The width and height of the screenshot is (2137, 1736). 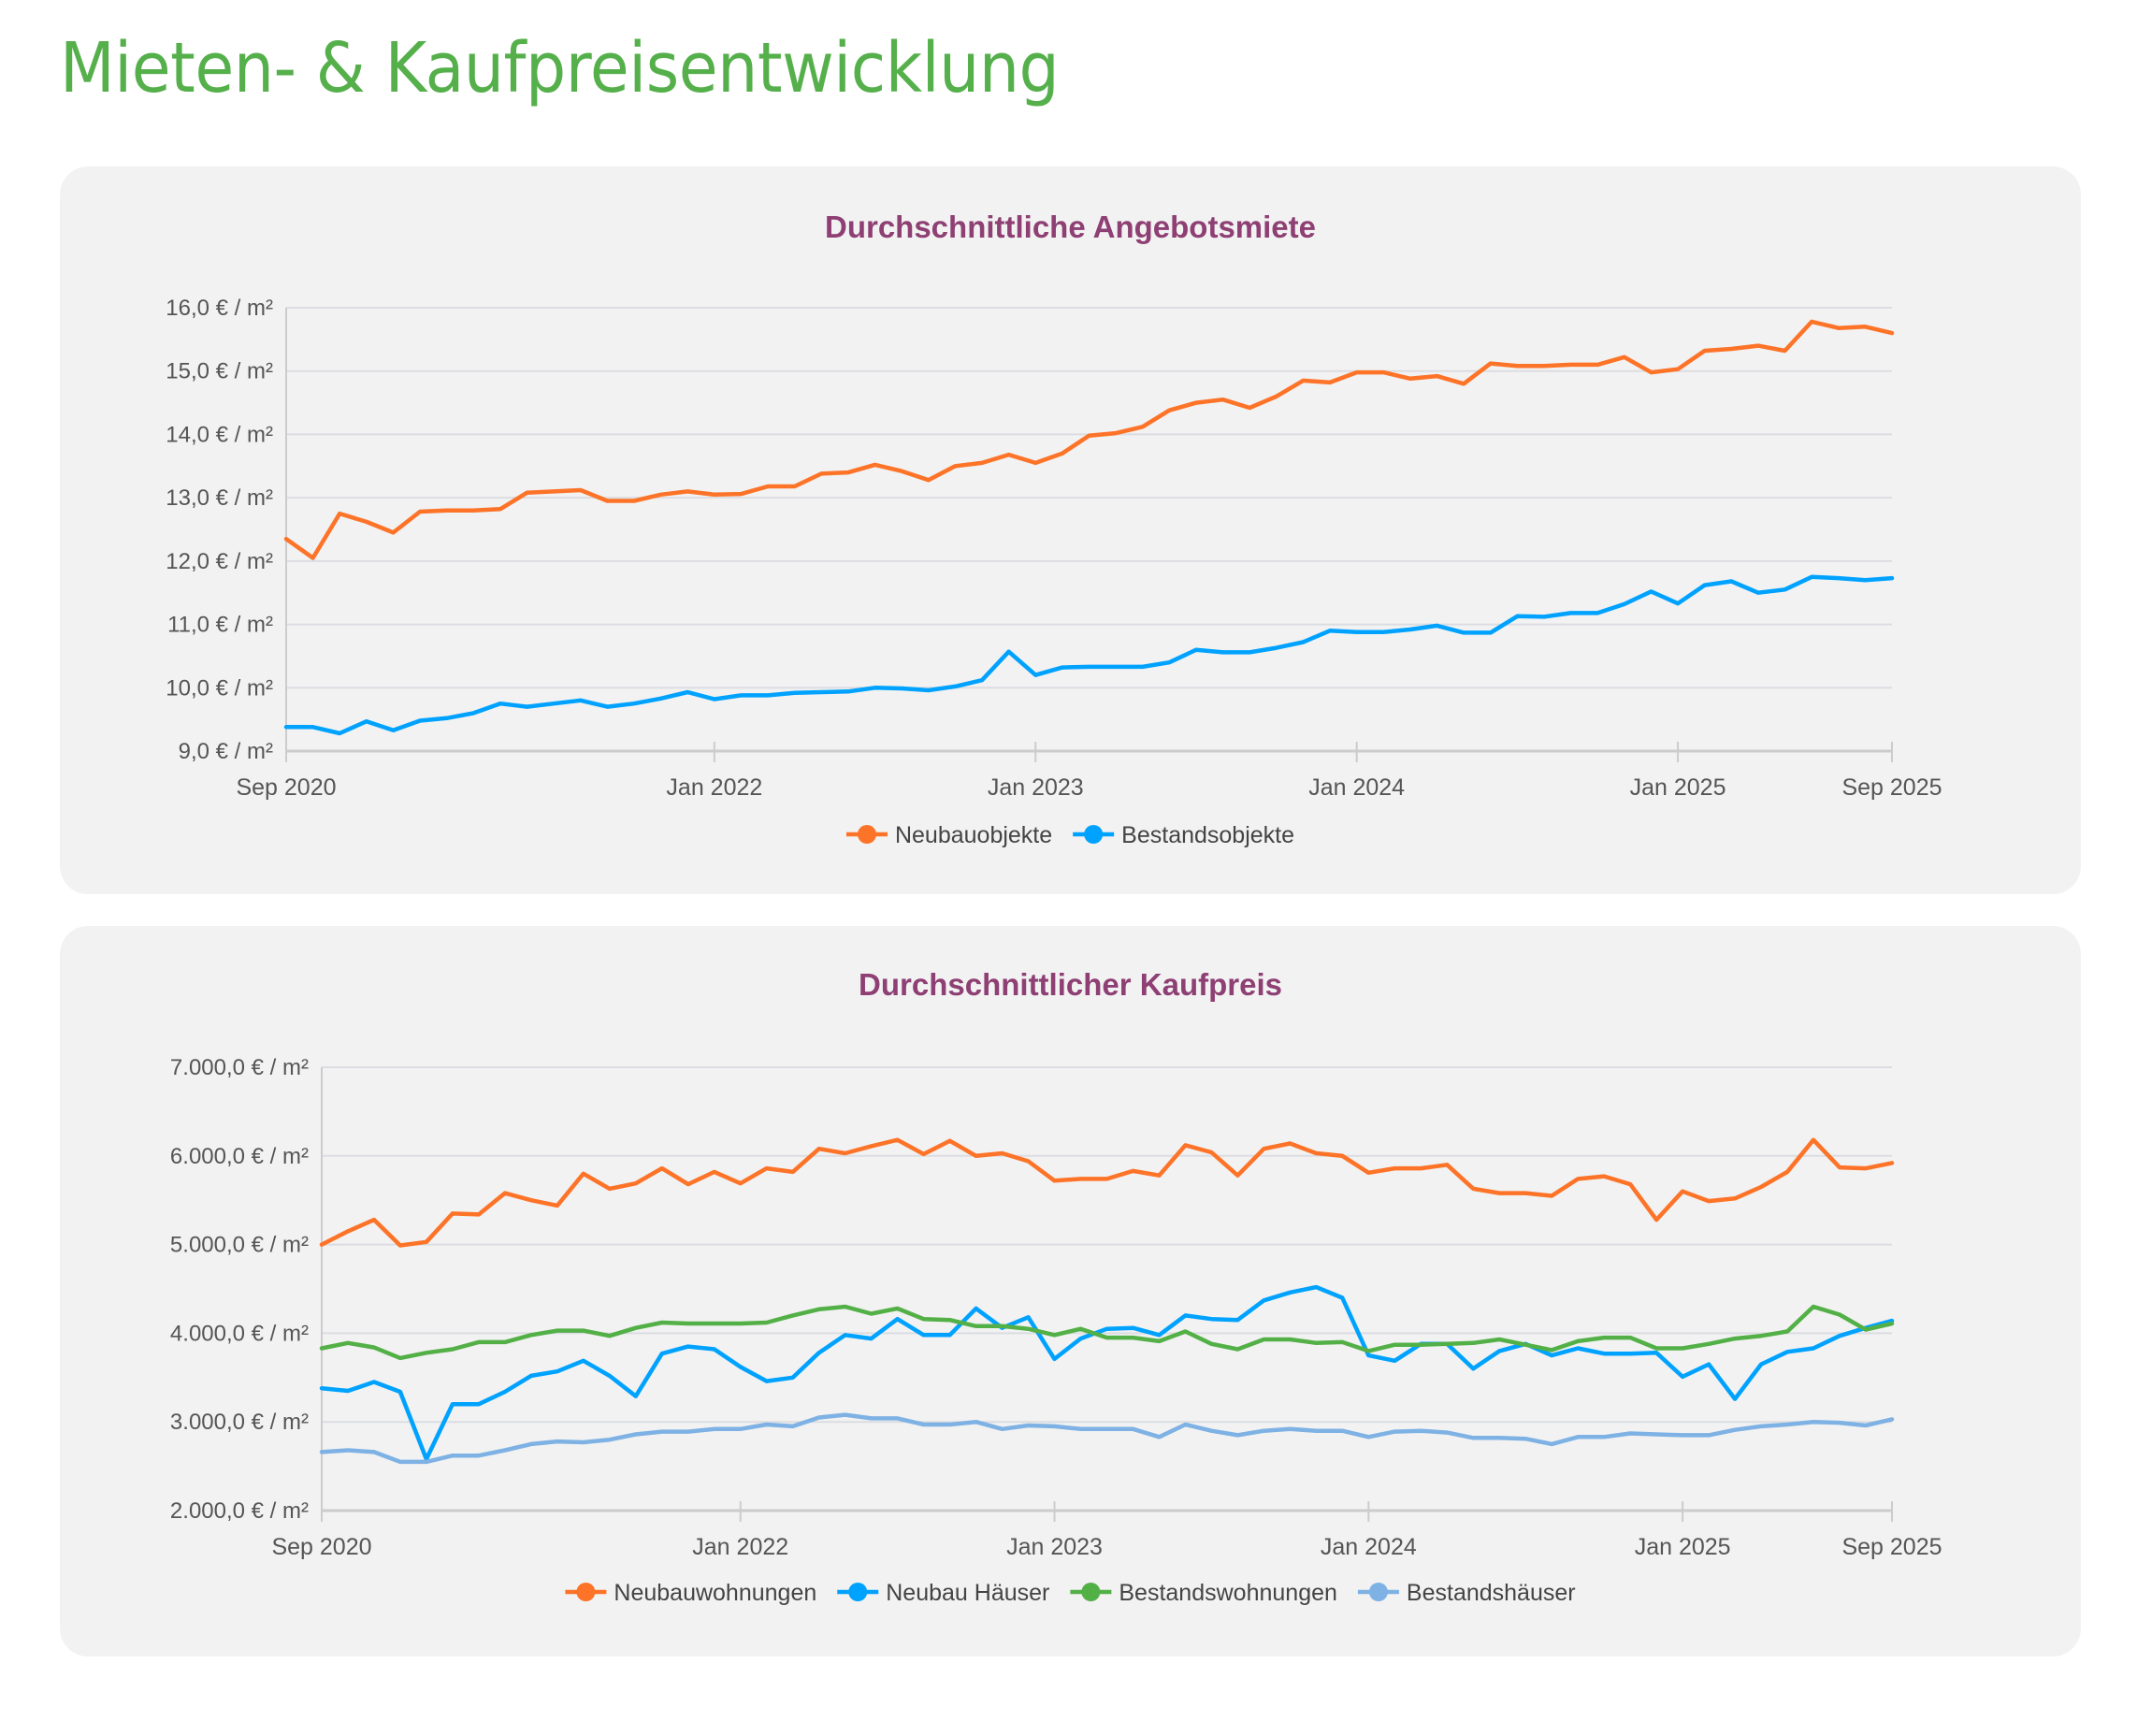 I want to click on legend-item: Bestandswohnungen, so click(x=1203, y=1593).